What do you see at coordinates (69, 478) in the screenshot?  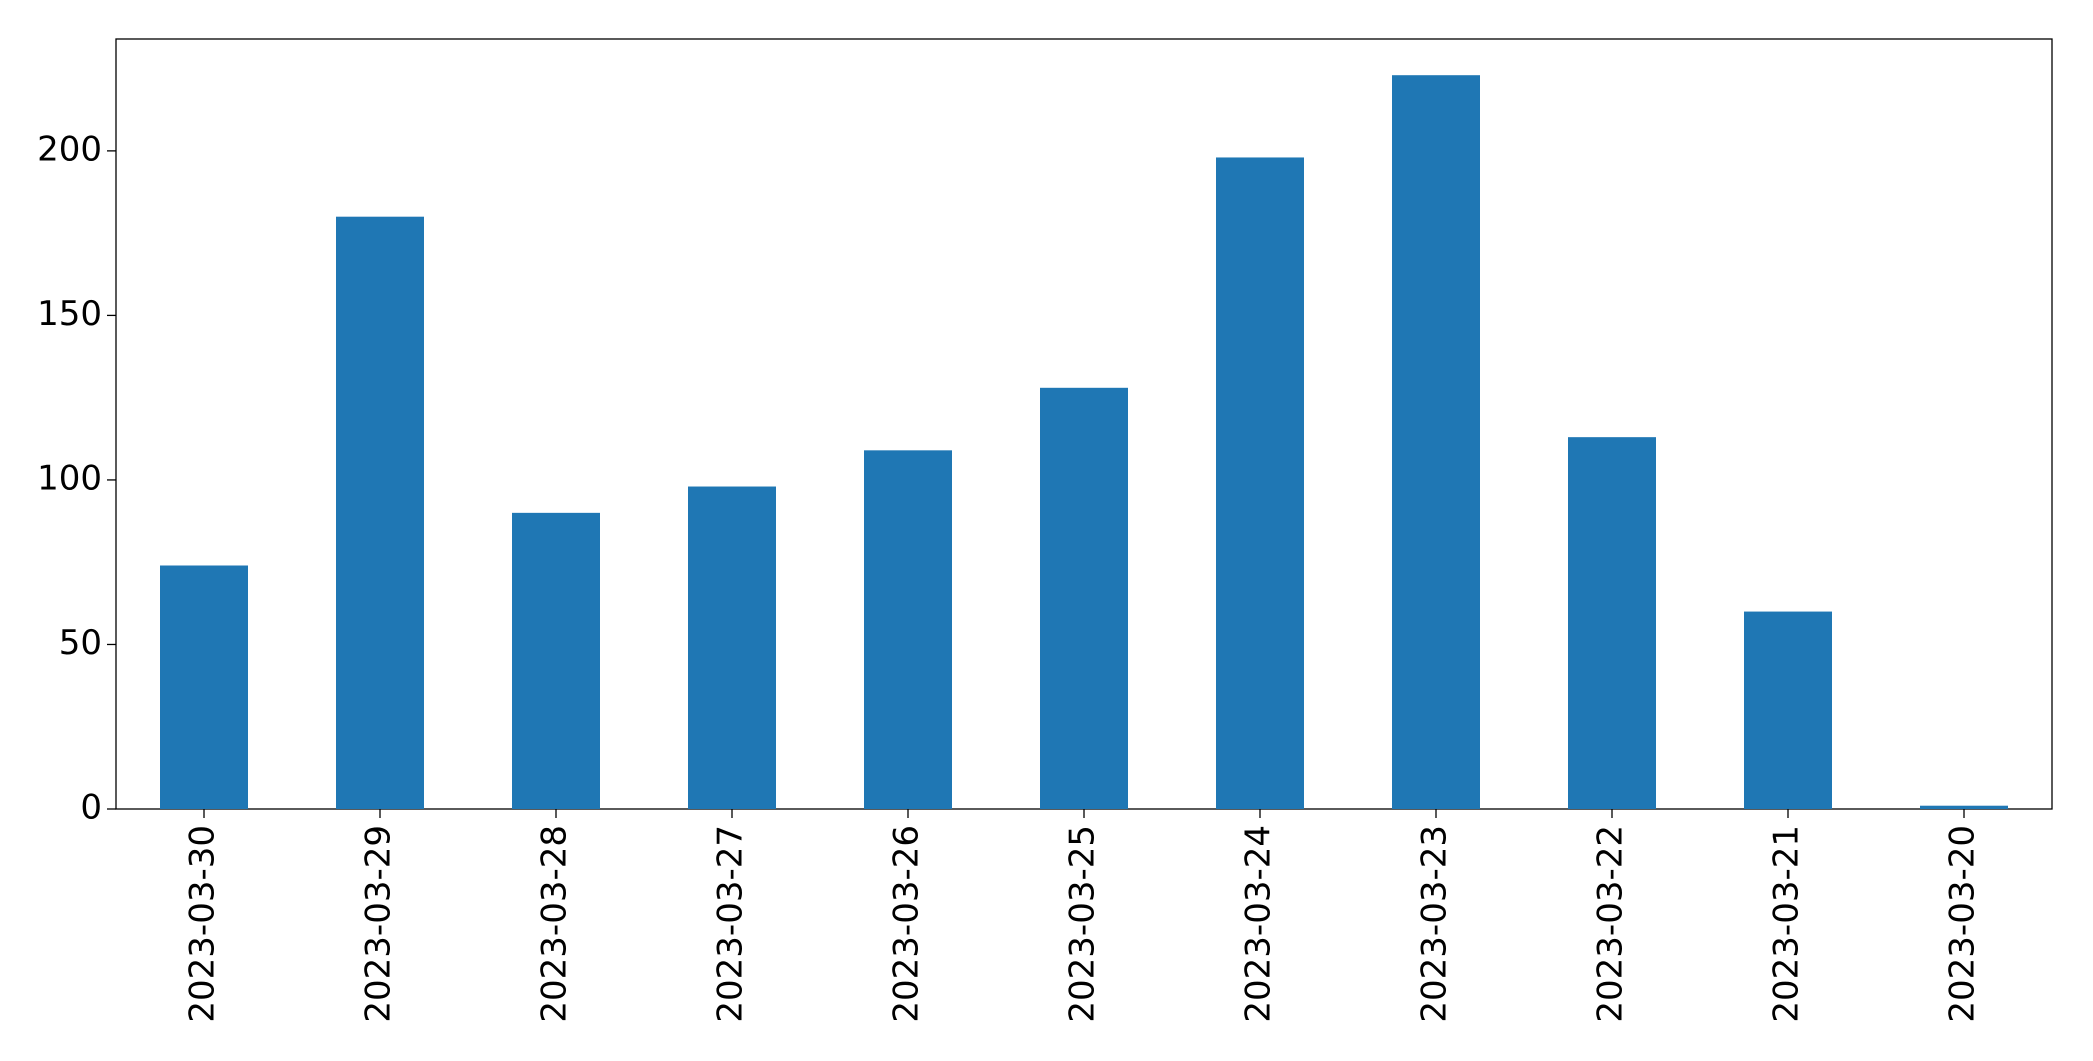 I see `y-tick-label: 100` at bounding box center [69, 478].